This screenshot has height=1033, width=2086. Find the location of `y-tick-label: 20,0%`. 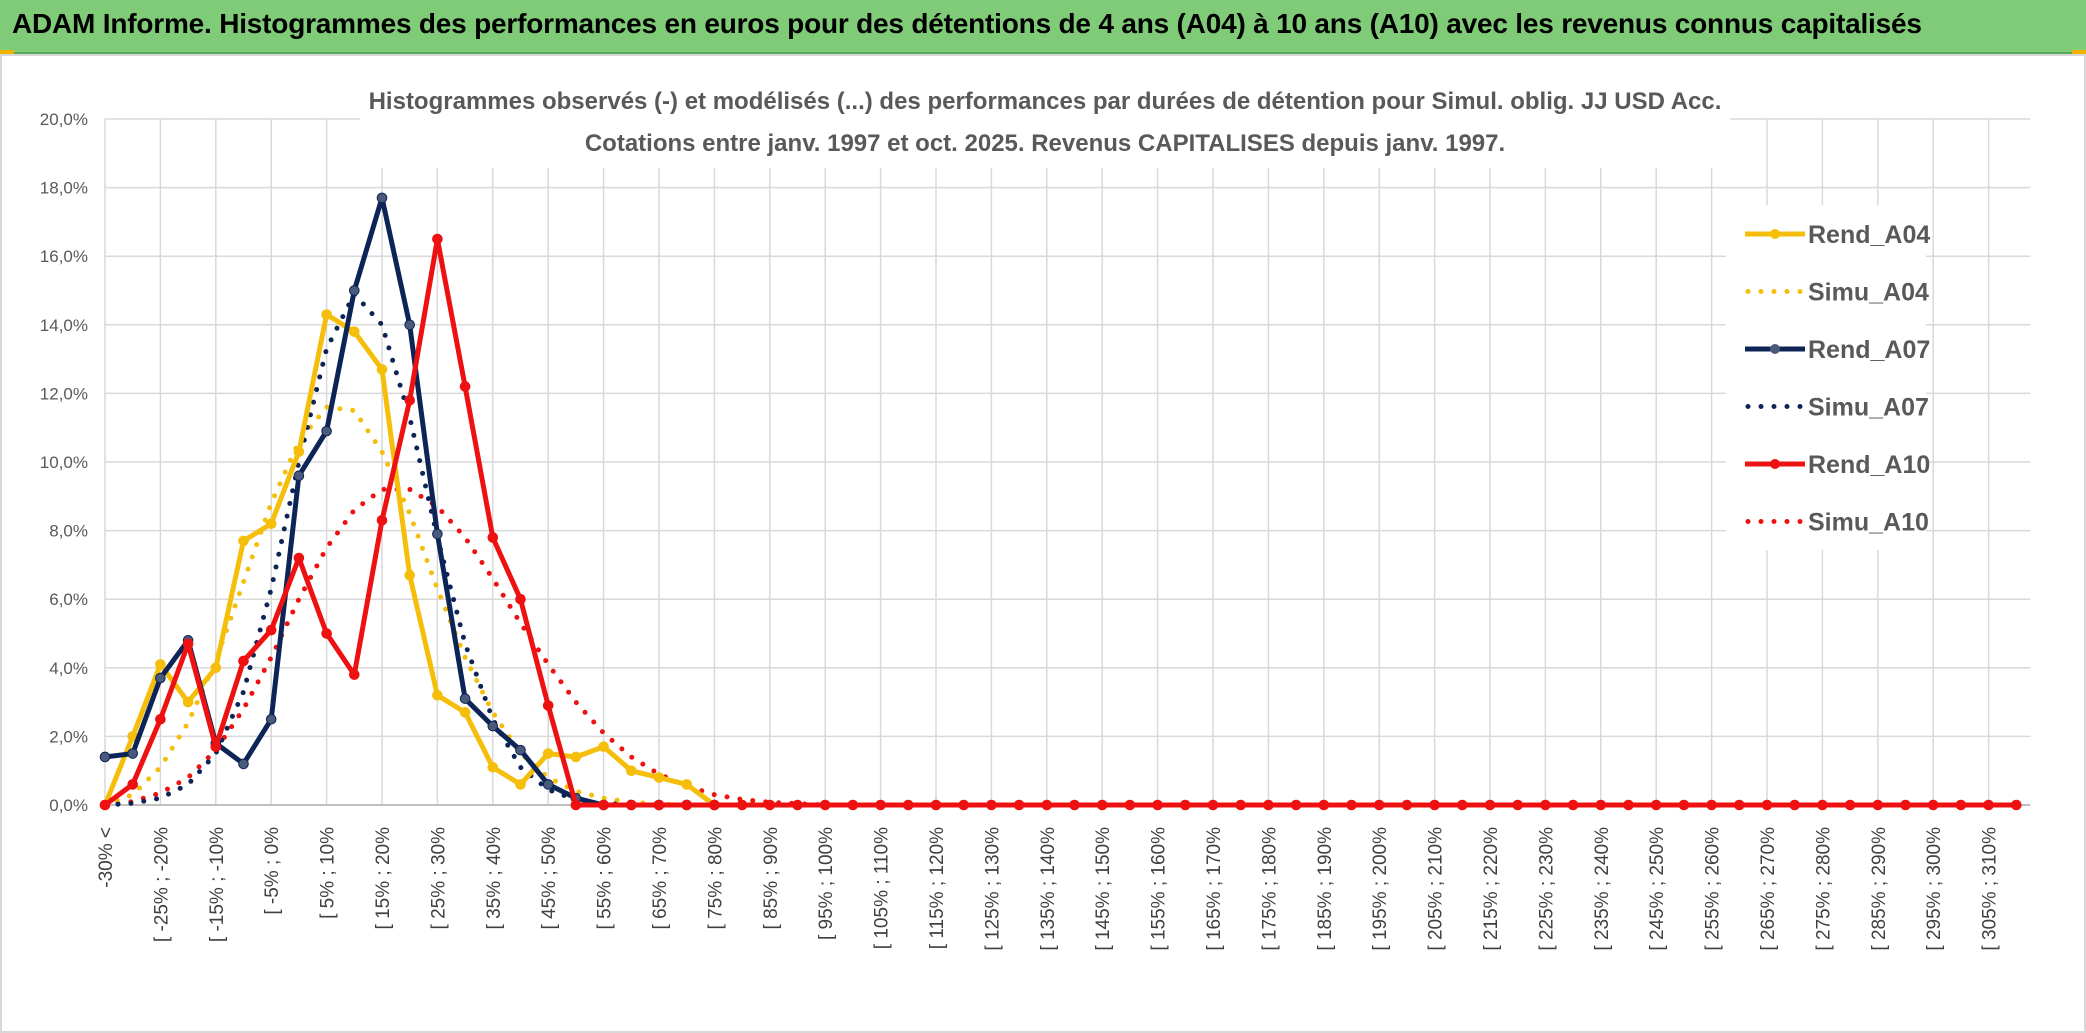

y-tick-label: 20,0% is located at coordinates (64, 119).